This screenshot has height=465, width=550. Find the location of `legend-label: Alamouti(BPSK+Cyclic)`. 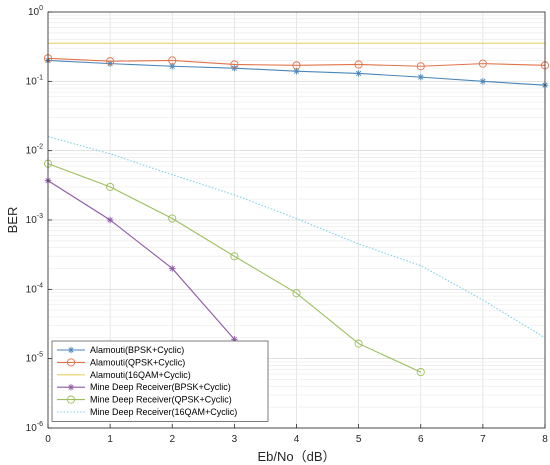

legend-label: Alamouti(BPSK+Cyclic) is located at coordinates (137, 350).